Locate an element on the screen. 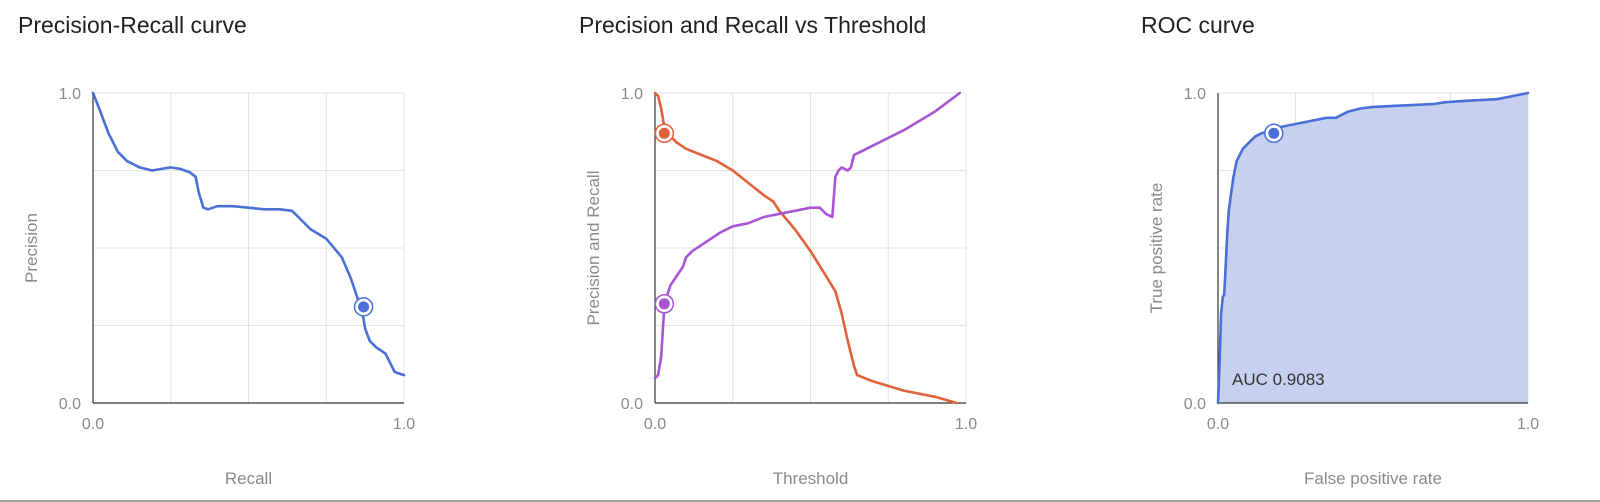  auc-annotation: AUC 0.9083 is located at coordinates (1278, 379).